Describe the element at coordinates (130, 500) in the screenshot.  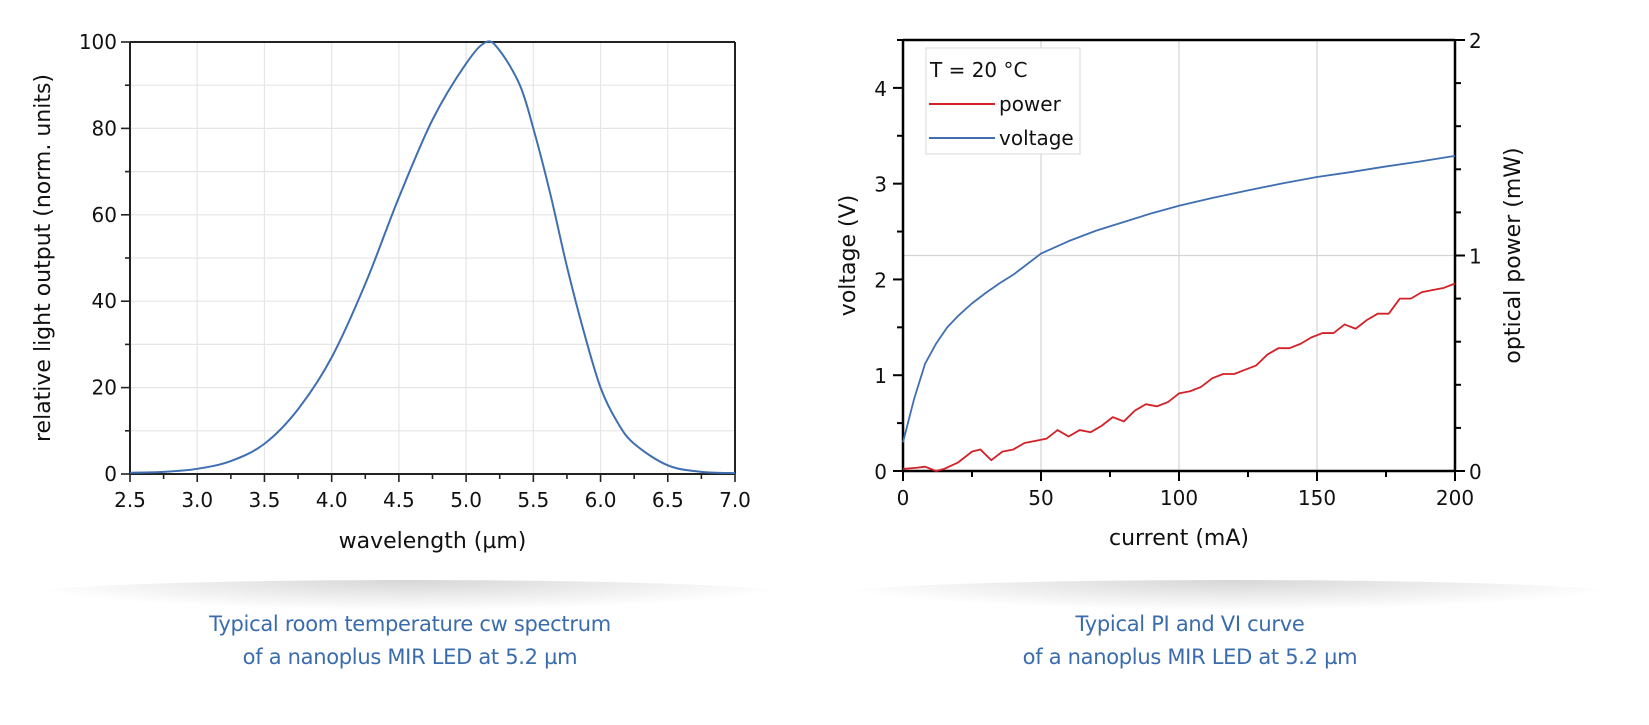
I see `x-tick-label: 2.5` at that location.